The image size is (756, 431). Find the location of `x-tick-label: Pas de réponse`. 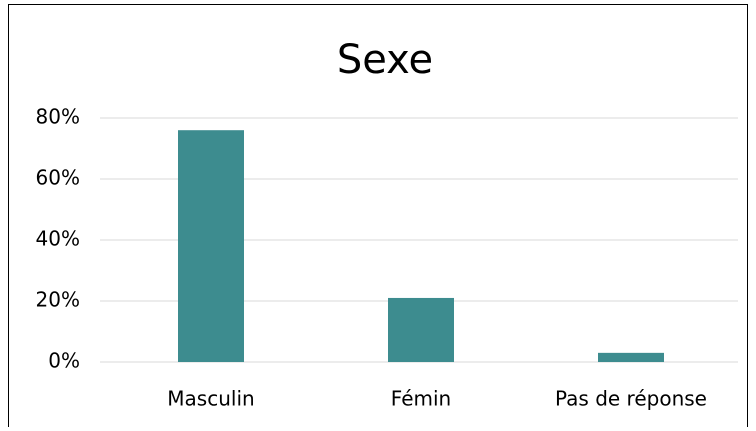

x-tick-label: Pas de réponse is located at coordinates (631, 399).